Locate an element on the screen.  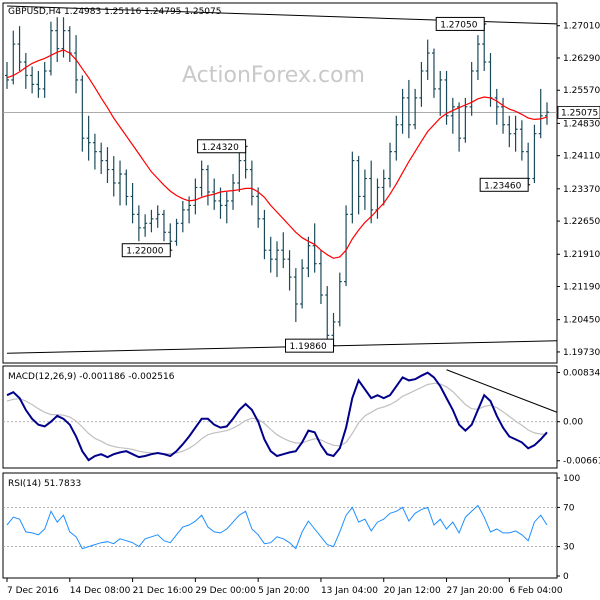
watermark: ActionForex.com is located at coordinates (273, 75).